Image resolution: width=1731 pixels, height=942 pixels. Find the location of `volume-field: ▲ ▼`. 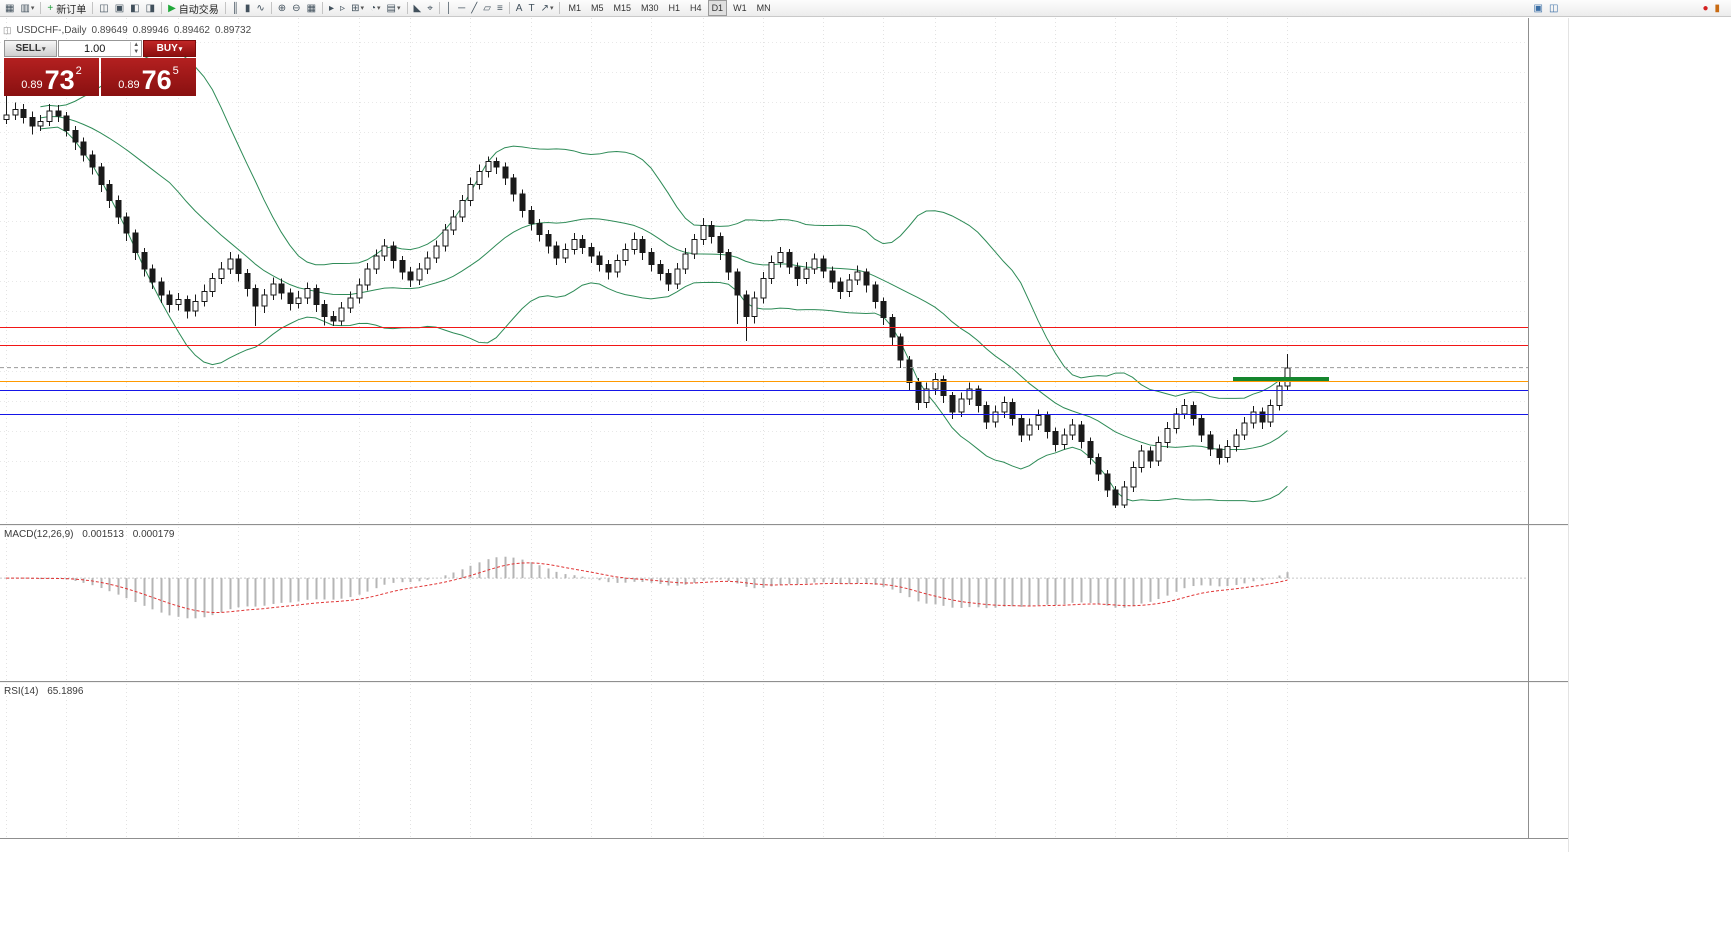

volume-field: ▲ ▼ is located at coordinates (100, 48).